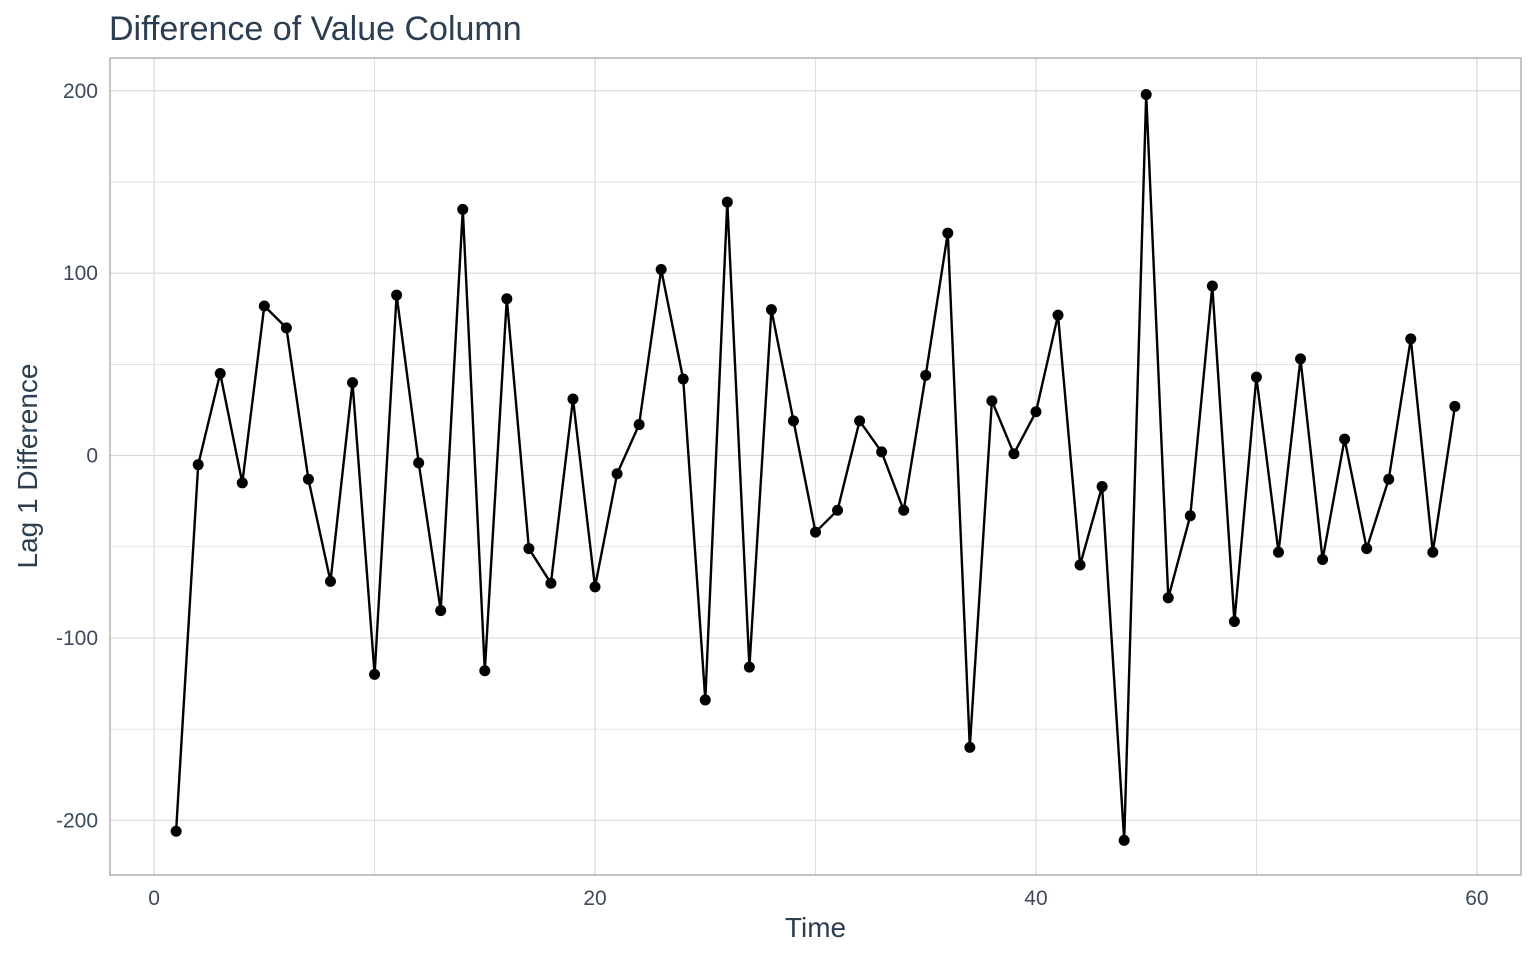 This screenshot has height=960, width=1536. What do you see at coordinates (27, 466) in the screenshot?
I see `y-axis-title: Lag 1 Difference` at bounding box center [27, 466].